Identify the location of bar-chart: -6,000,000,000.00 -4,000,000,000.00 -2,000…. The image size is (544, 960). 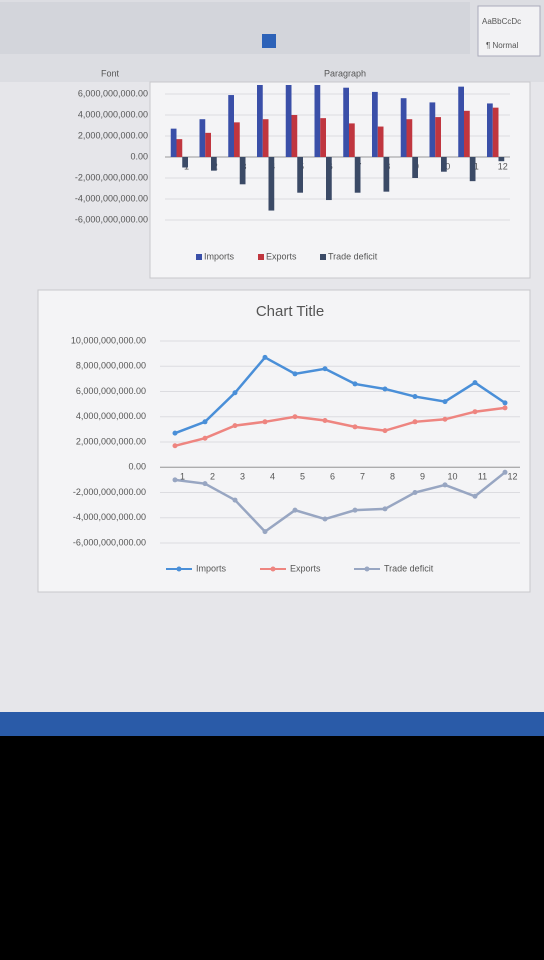
(292, 154).